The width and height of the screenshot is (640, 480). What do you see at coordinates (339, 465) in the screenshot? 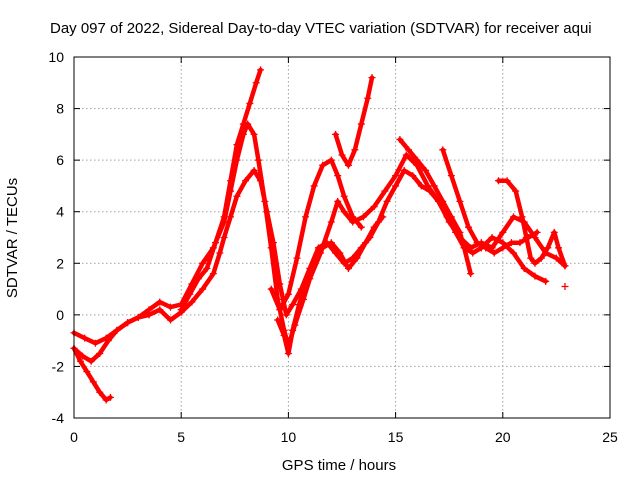
I see `x-axis-label: GPS time / hours` at bounding box center [339, 465].